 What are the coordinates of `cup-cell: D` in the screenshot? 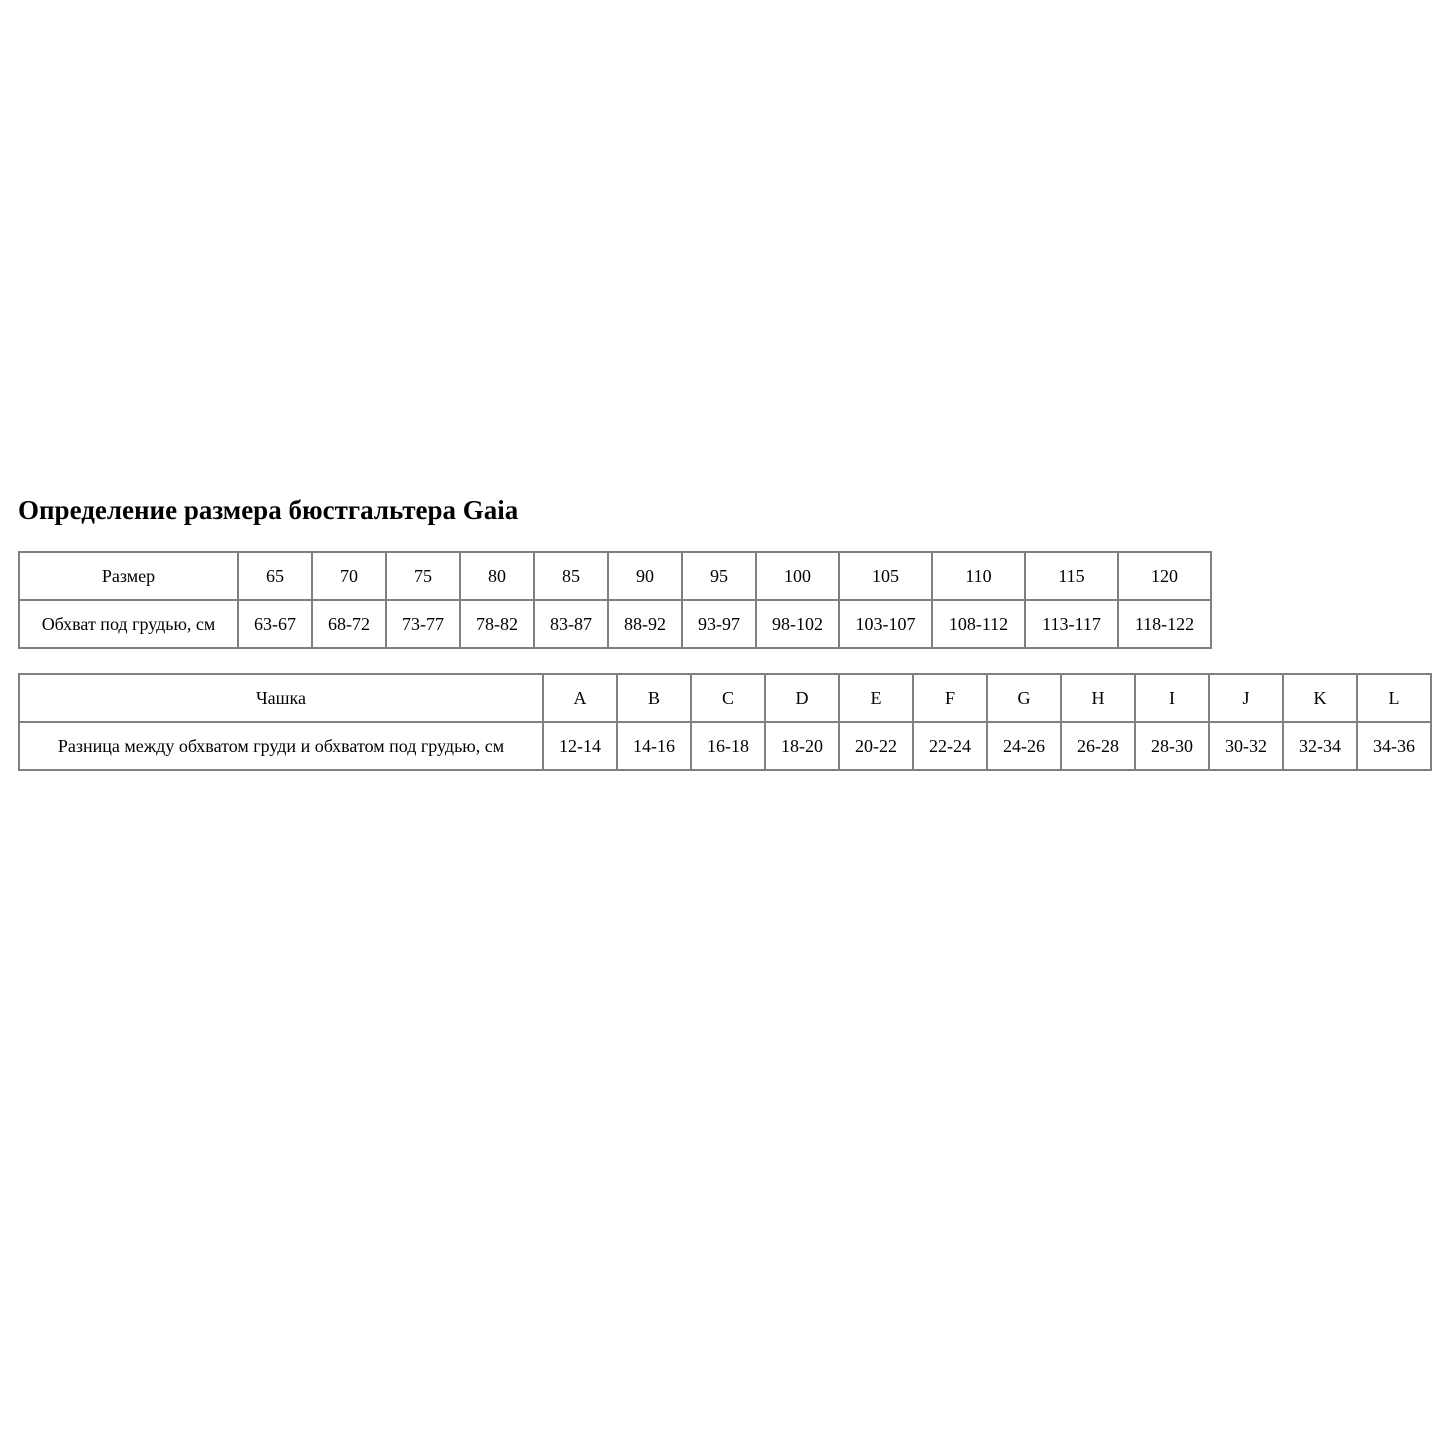 It's located at (802, 698).